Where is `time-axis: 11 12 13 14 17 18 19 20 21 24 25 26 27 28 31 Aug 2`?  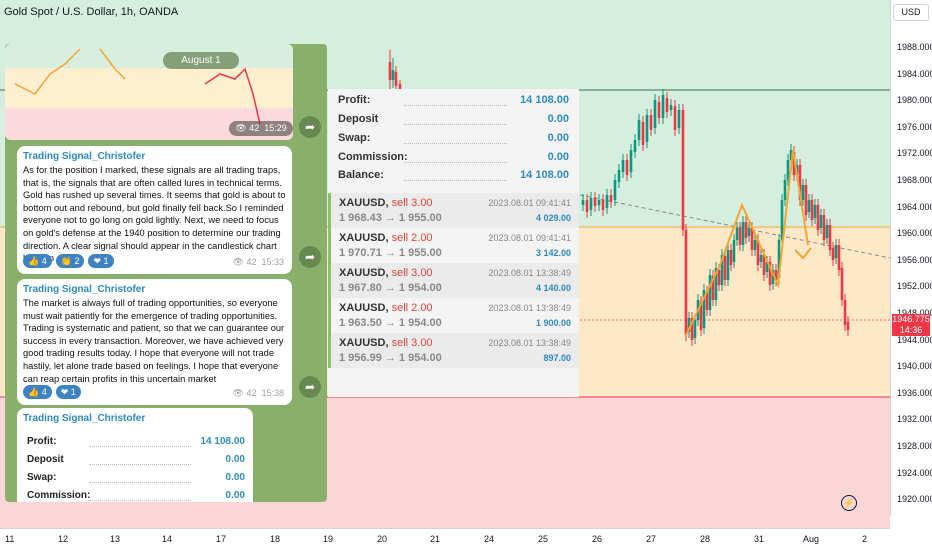
time-axis: 11 12 13 14 17 18 19 20 21 24 25 26 27 28 31 Aug 2 is located at coordinates (445, 539).